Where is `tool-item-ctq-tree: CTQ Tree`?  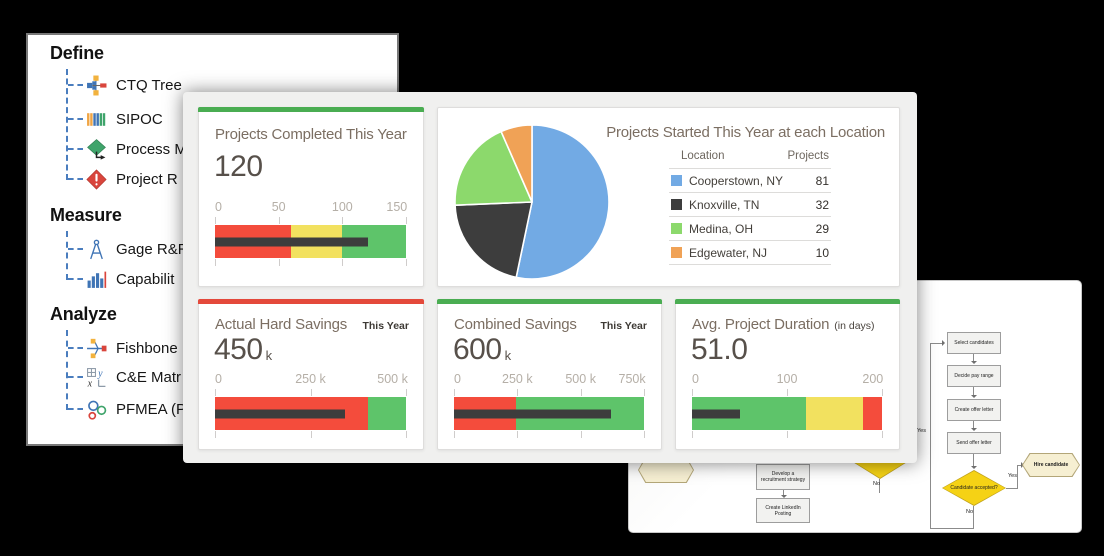
tool-item-ctq-tree: CTQ Tree is located at coordinates (134, 85).